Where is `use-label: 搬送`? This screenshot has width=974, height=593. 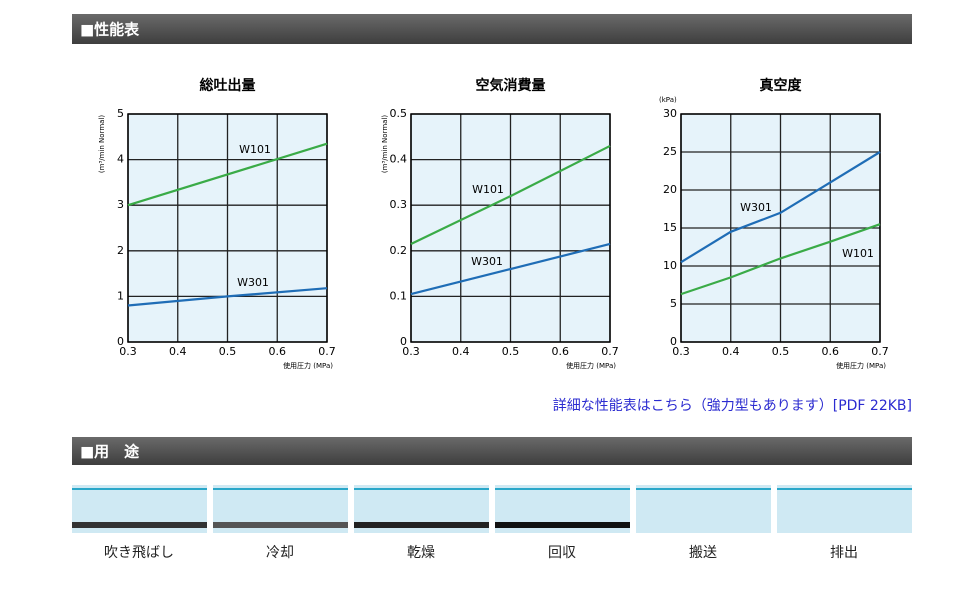
use-label: 搬送 is located at coordinates (703, 553).